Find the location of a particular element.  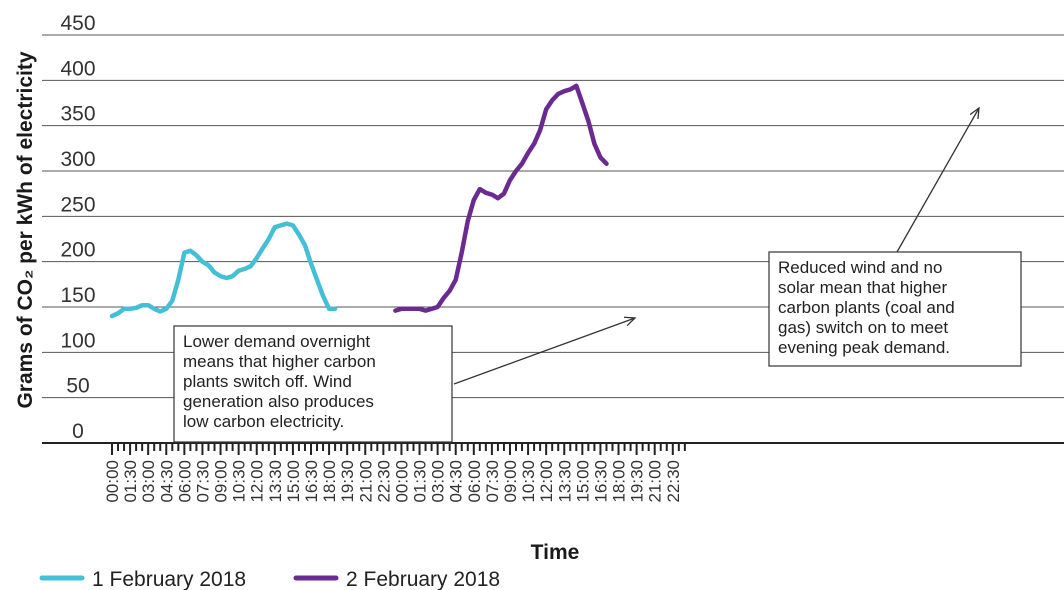

annotation-line: Lower demand overnight is located at coordinates (276, 341).